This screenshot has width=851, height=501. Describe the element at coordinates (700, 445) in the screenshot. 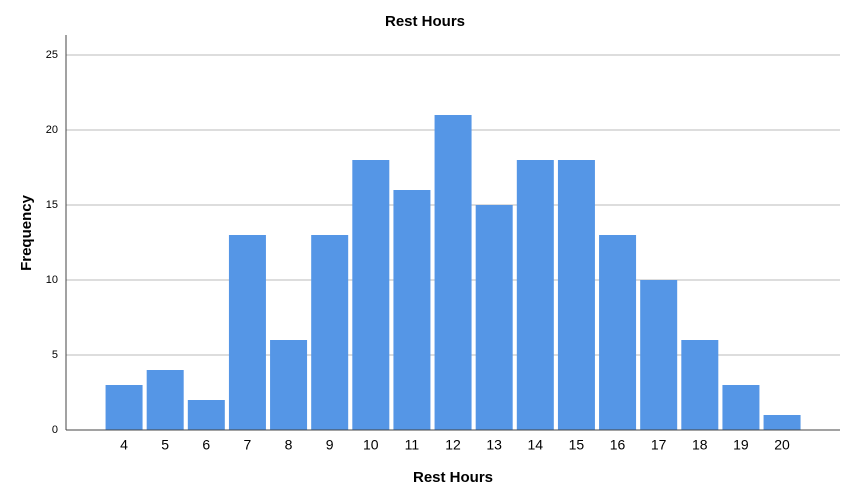

I see `x-tick-label: 18` at that location.